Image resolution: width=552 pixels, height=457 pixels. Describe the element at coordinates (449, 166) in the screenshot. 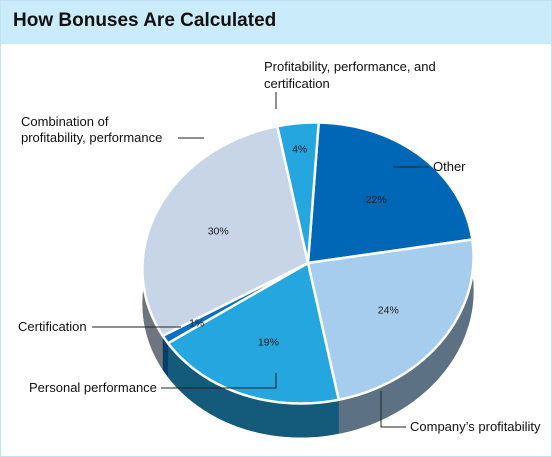

I see `label-other: Other` at that location.